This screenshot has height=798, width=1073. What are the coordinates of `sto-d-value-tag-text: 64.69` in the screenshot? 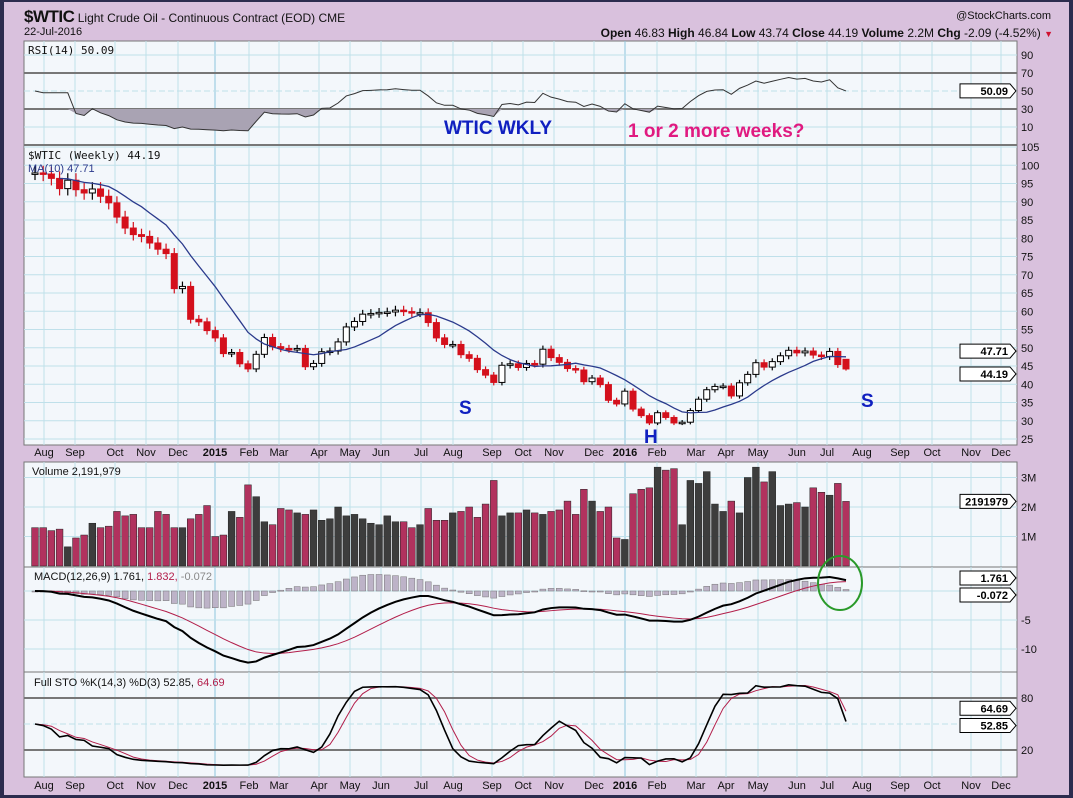 It's located at (994, 709).